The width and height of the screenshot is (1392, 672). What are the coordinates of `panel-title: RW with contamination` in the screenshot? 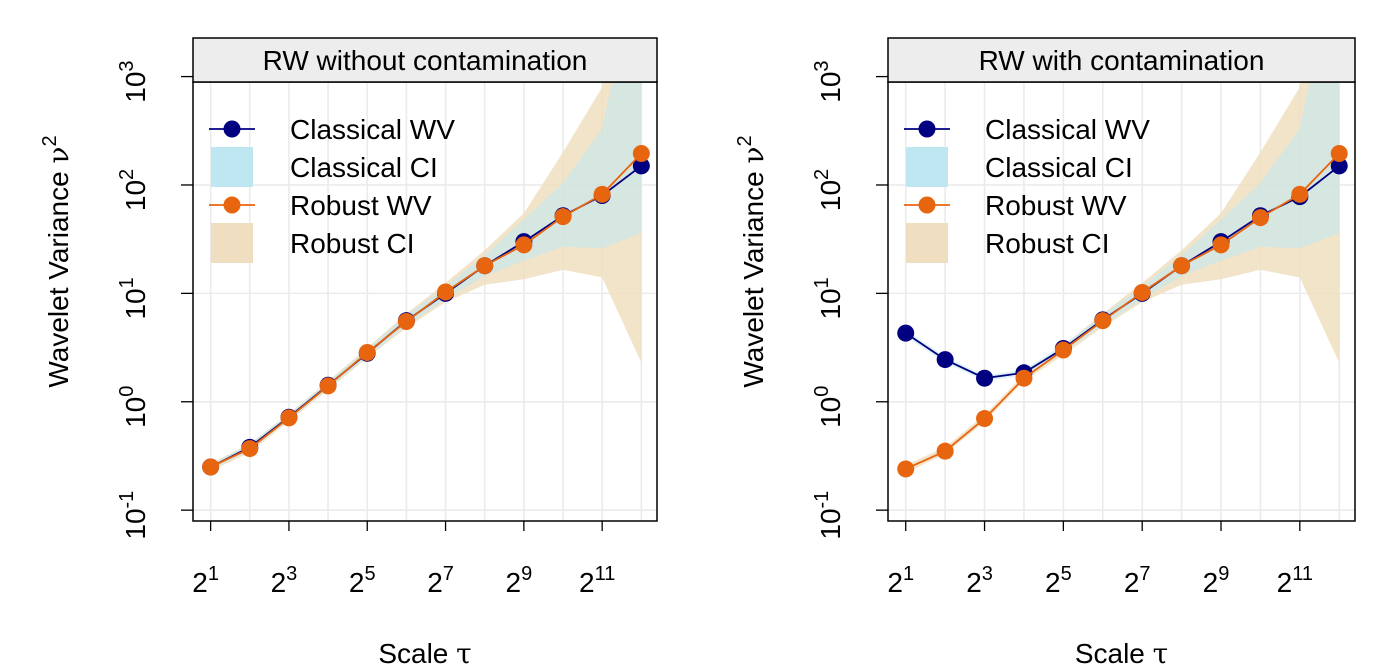 It's located at (1122, 60).